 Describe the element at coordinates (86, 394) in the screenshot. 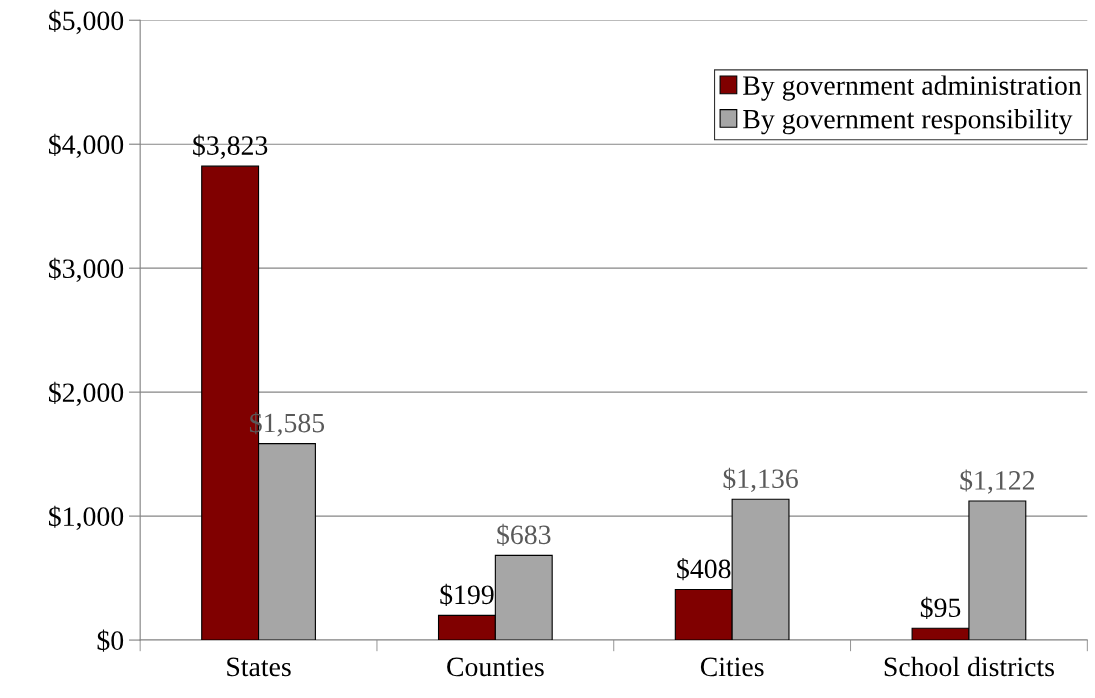

I see `y-tick-label: $2,000` at that location.